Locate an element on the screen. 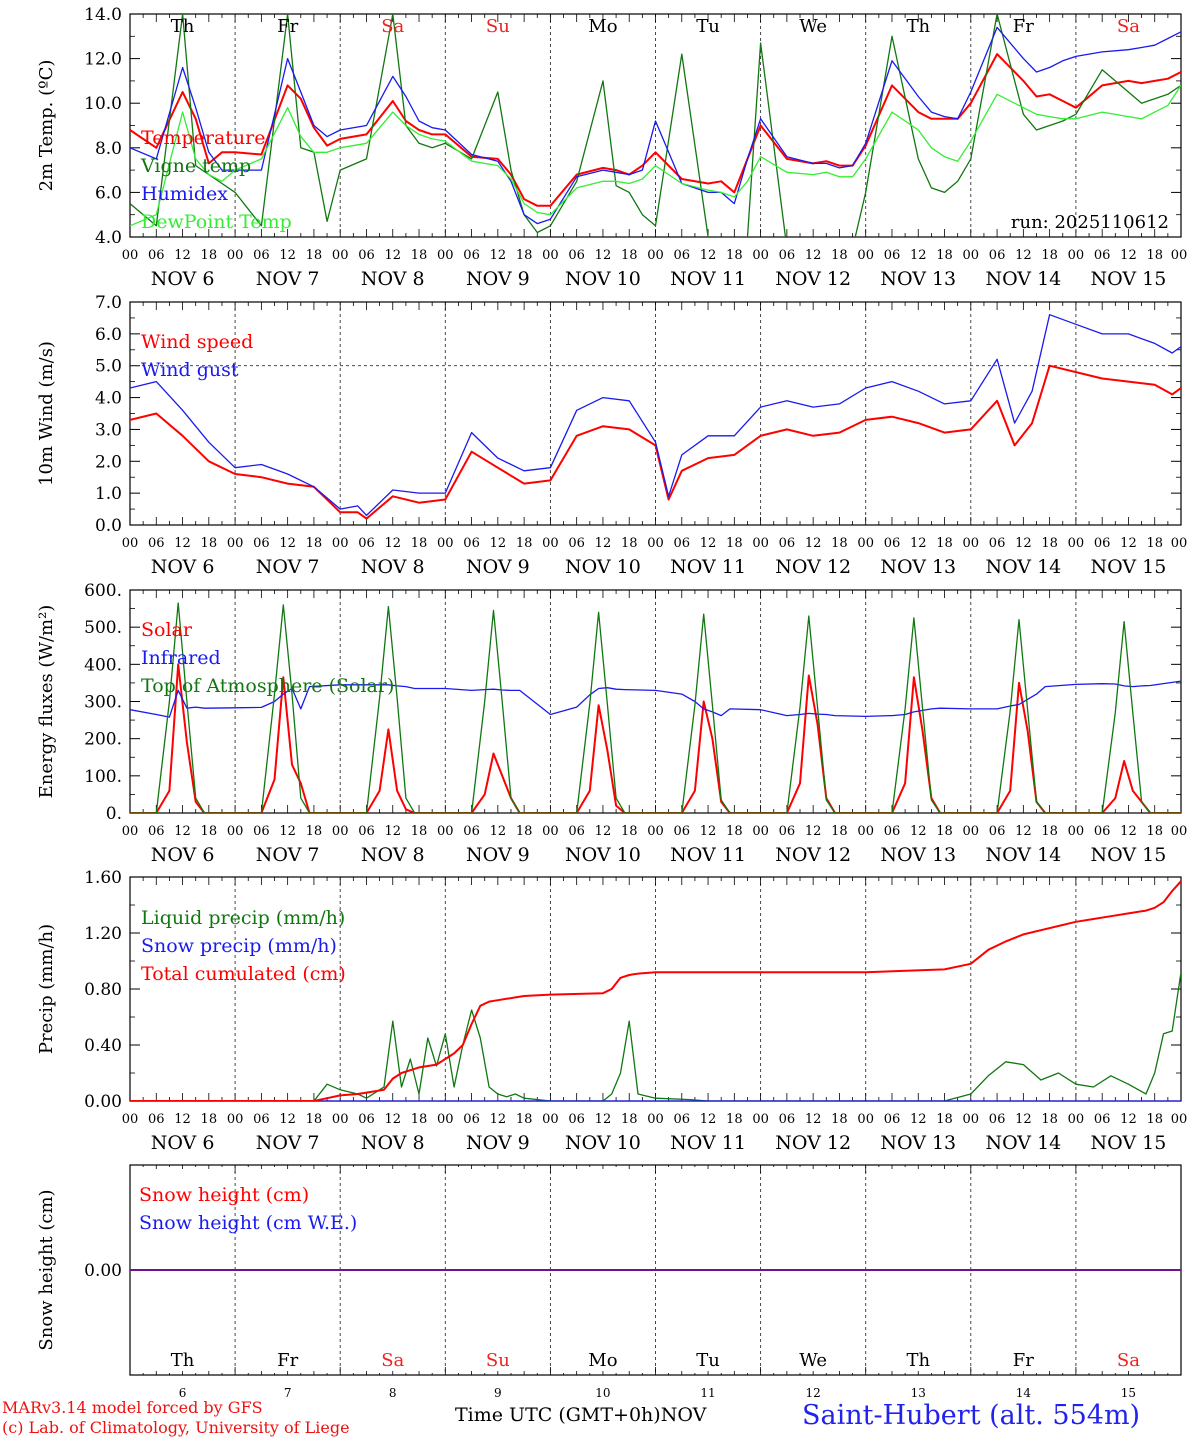 The height and width of the screenshot is (1440, 1194). snow-day-number: 6 is located at coordinates (183, 1393).